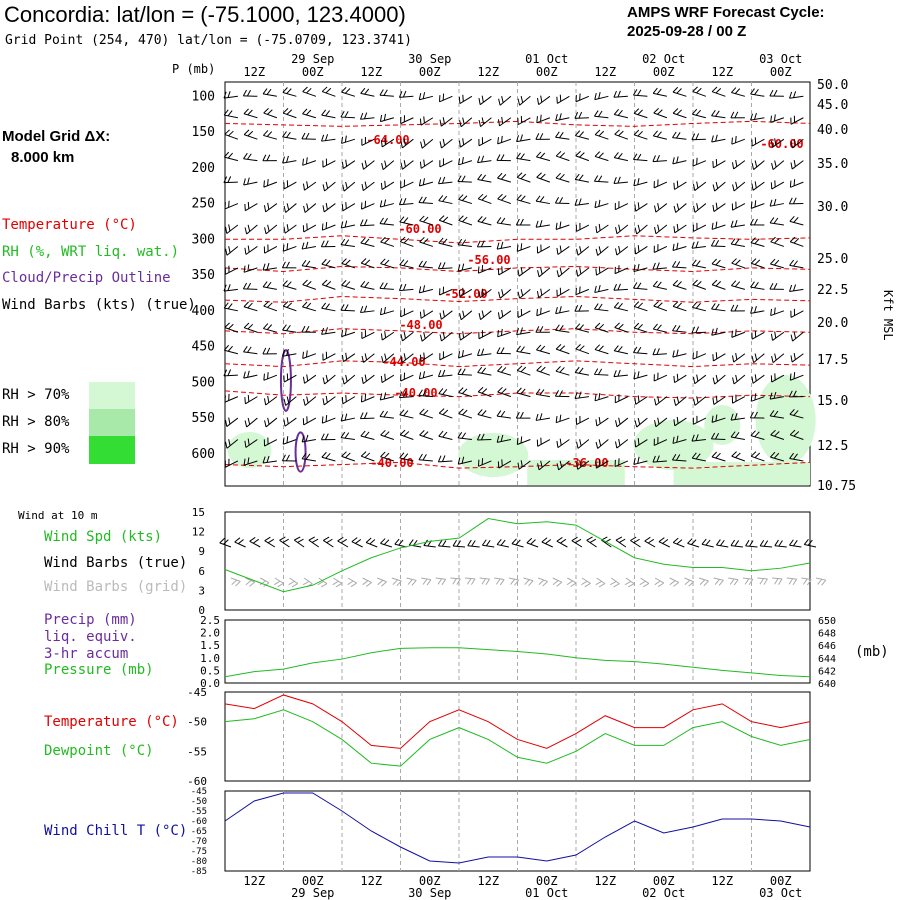 The height and width of the screenshot is (900, 900). Describe the element at coordinates (387, 140) in the screenshot. I see `isotherm-label: -64.00` at that location.